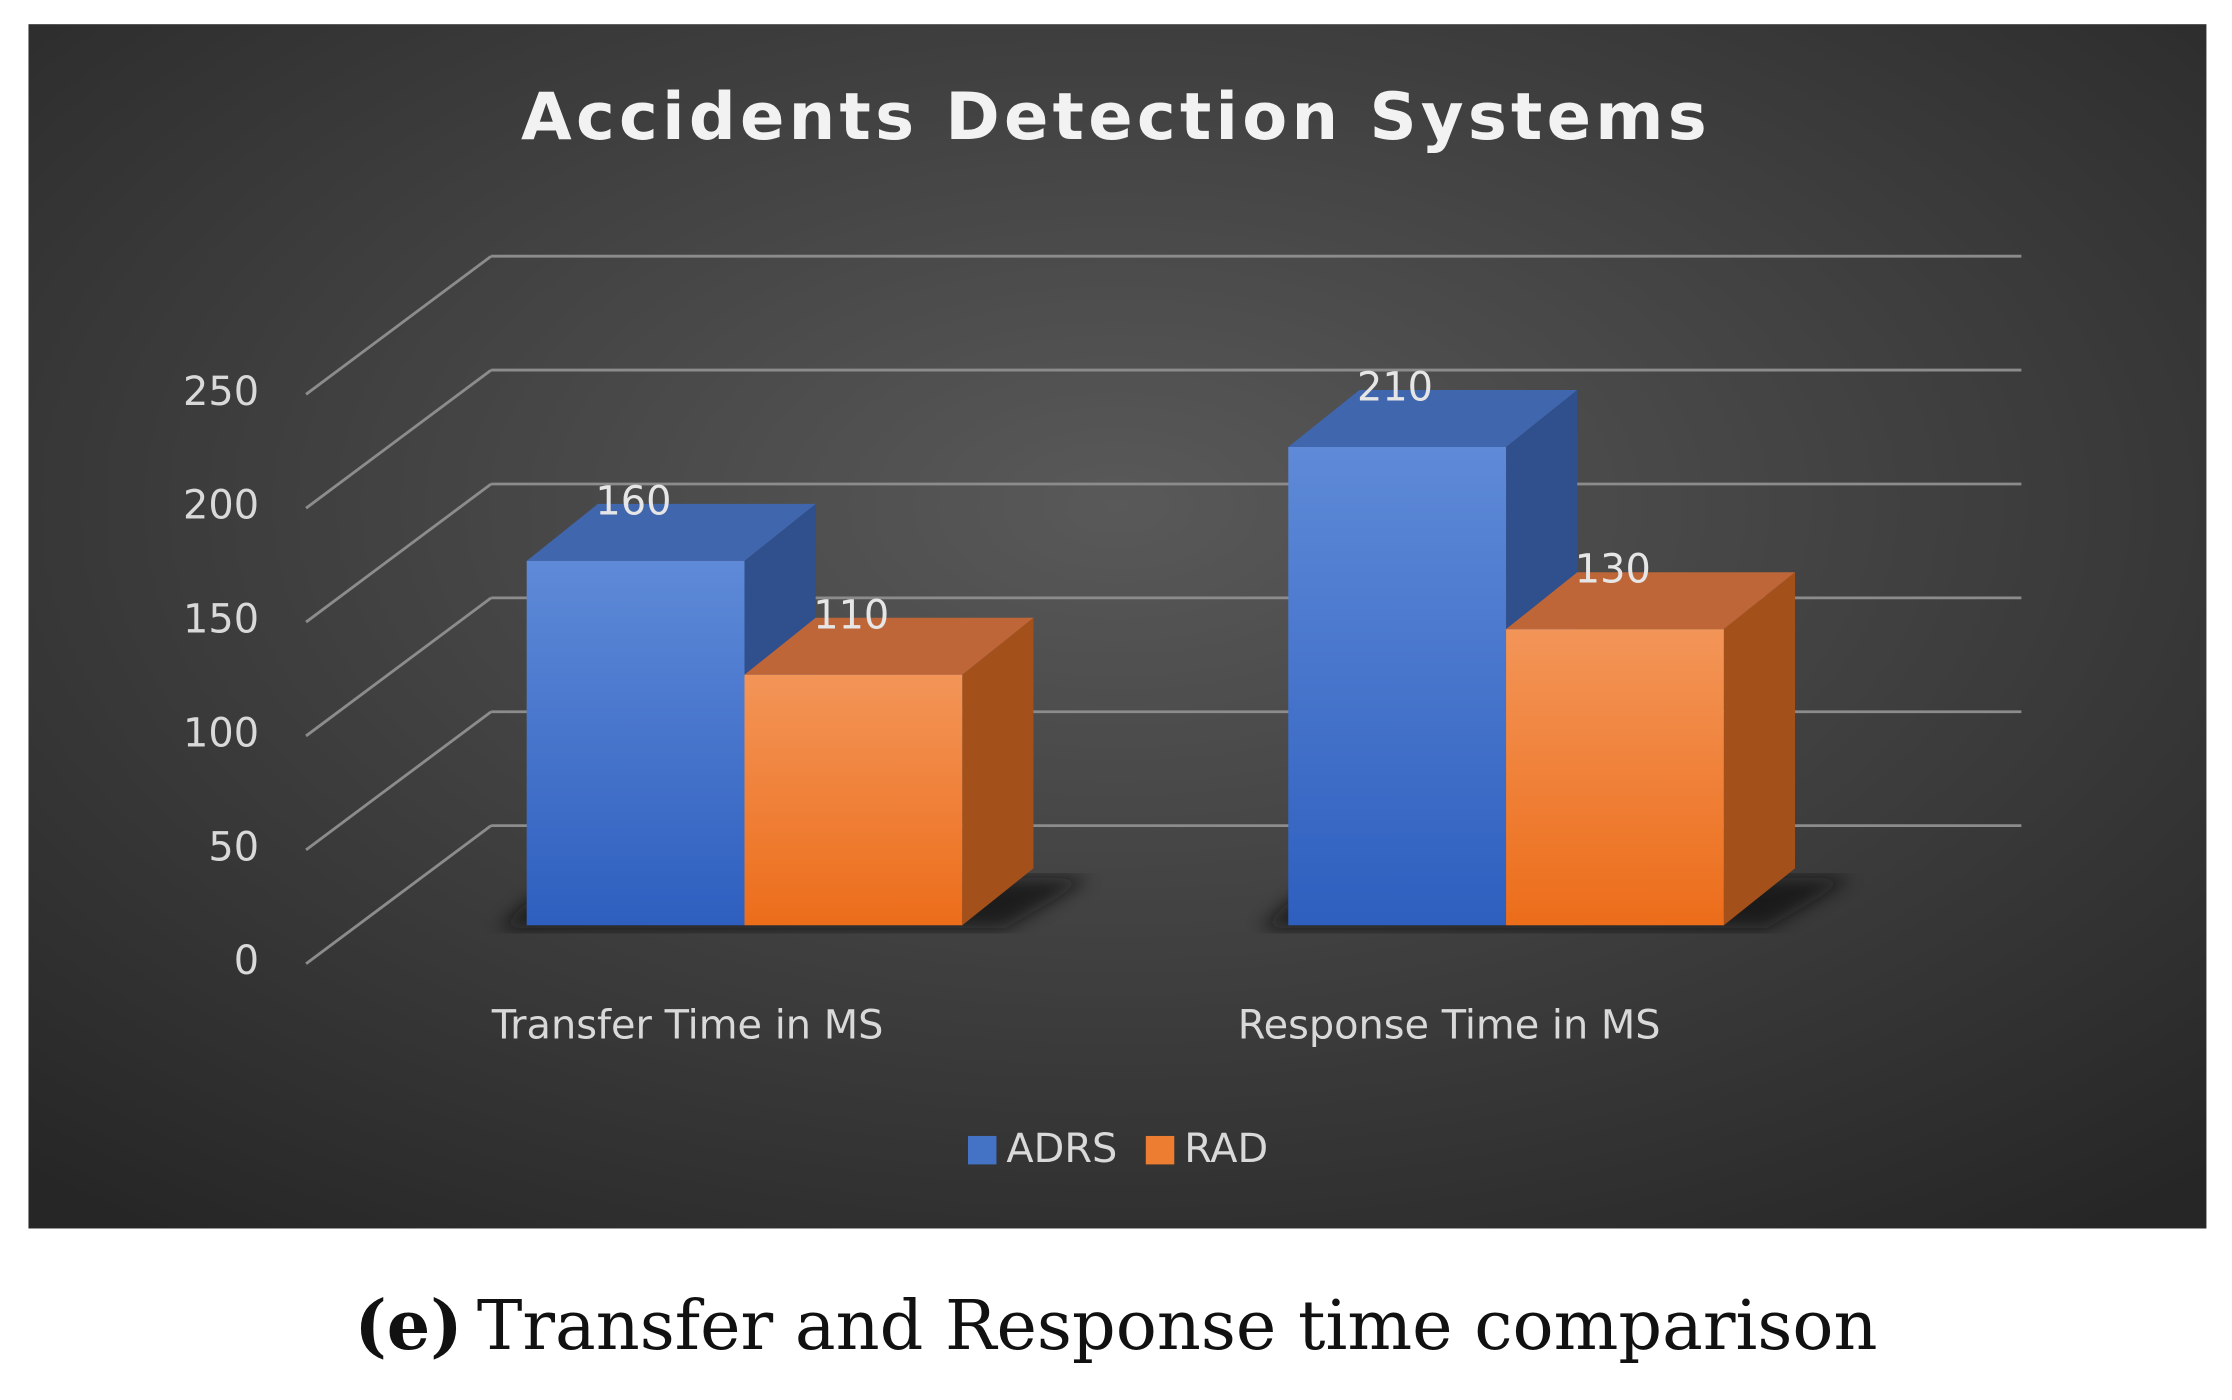 This screenshot has width=2232, height=1400. I want to click on data-label: 130, so click(1613, 570).